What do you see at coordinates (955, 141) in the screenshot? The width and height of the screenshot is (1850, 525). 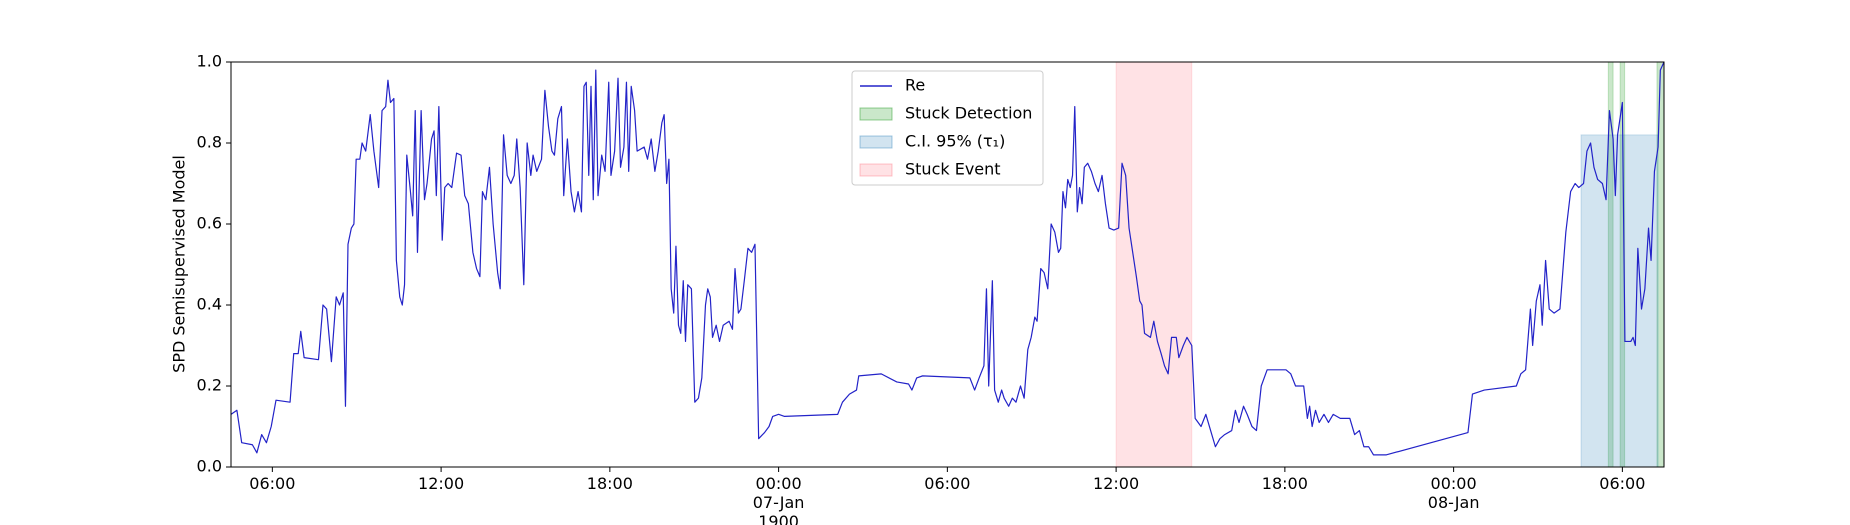 I see `legend-label: C.I. 95% (τ₁)` at bounding box center [955, 141].